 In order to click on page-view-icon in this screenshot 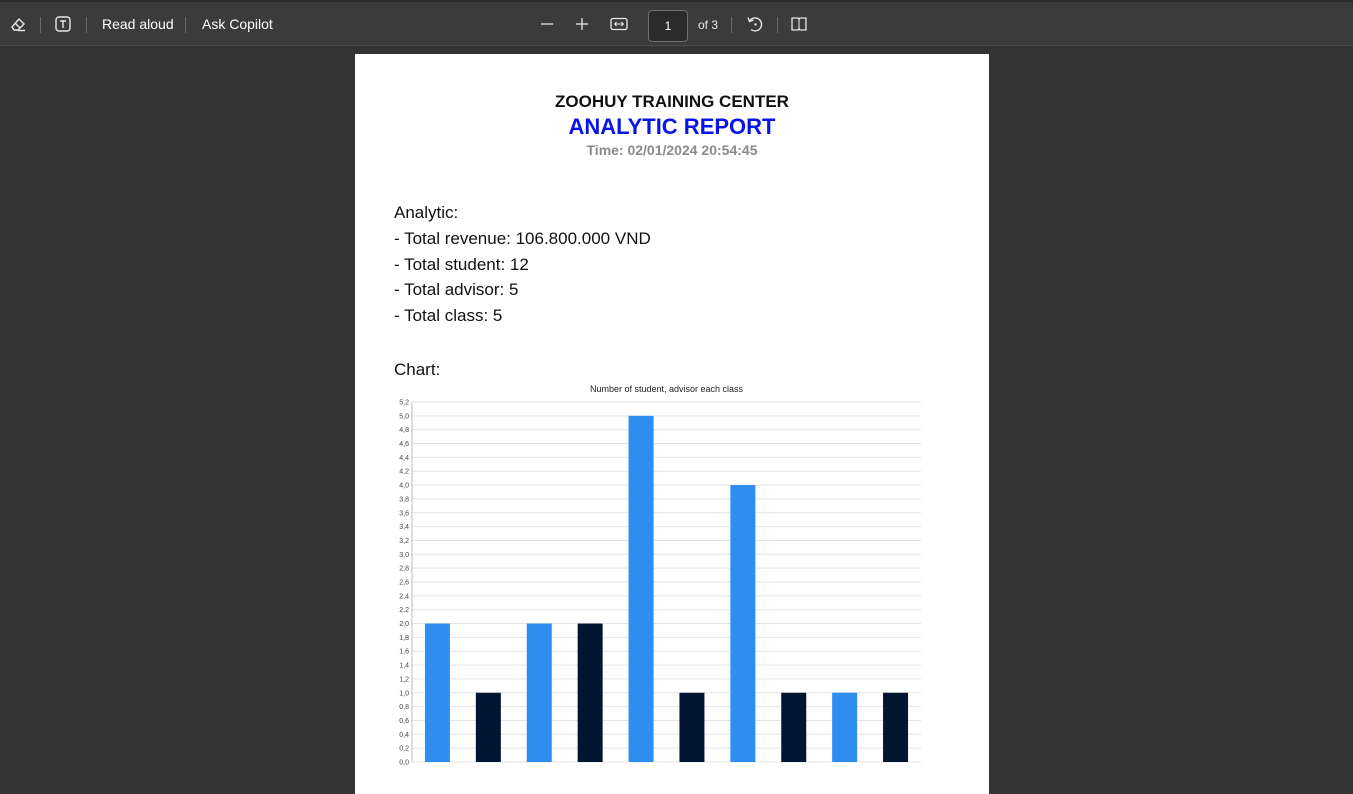, I will do `click(799, 24)`.